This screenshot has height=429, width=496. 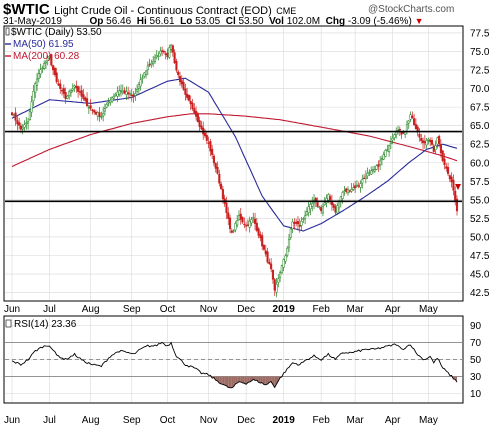 I want to click on rsi-y-axis: 10 30 50 70 90, so click(x=476, y=360).